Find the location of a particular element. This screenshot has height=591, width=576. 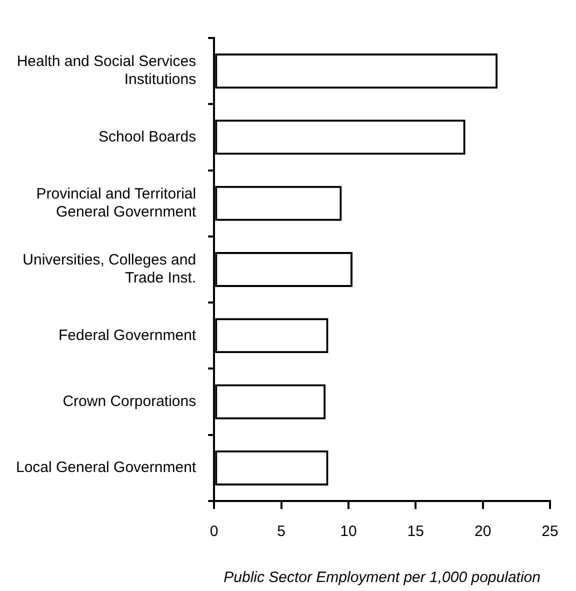

y-tick-label: Universities, Colleges and Trade Inst. is located at coordinates (109, 269).